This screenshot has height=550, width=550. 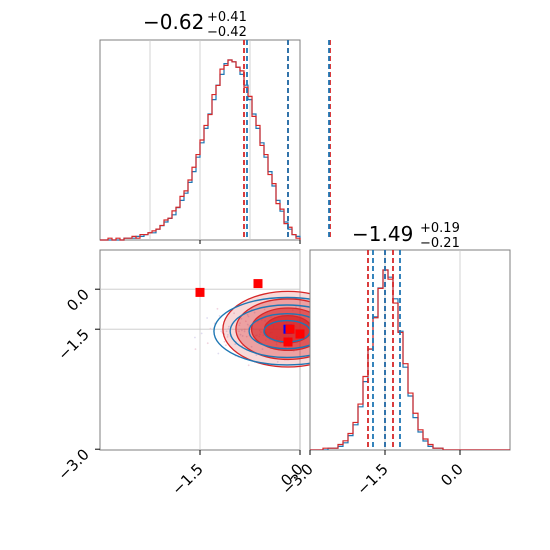 What do you see at coordinates (410, 359) in the screenshot?
I see `marginal-y-histogram-series_b` at bounding box center [410, 359].